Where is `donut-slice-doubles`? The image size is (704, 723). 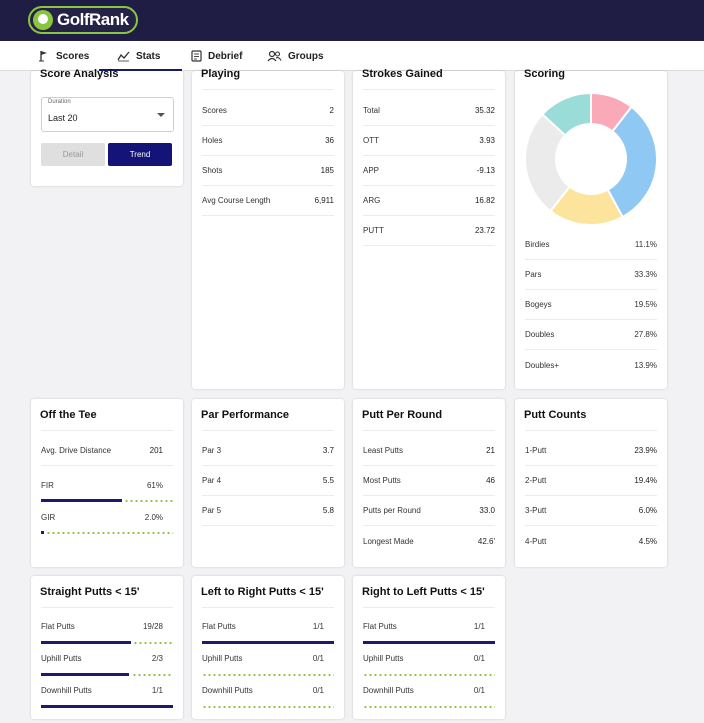
donut-slice-doubles is located at coordinates (547, 162).